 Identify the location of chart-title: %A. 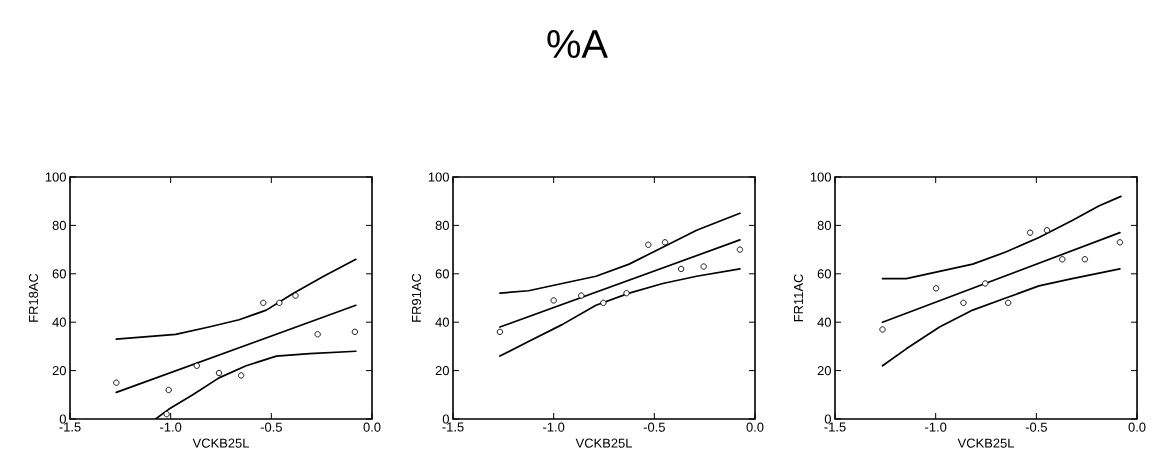
(577, 44).